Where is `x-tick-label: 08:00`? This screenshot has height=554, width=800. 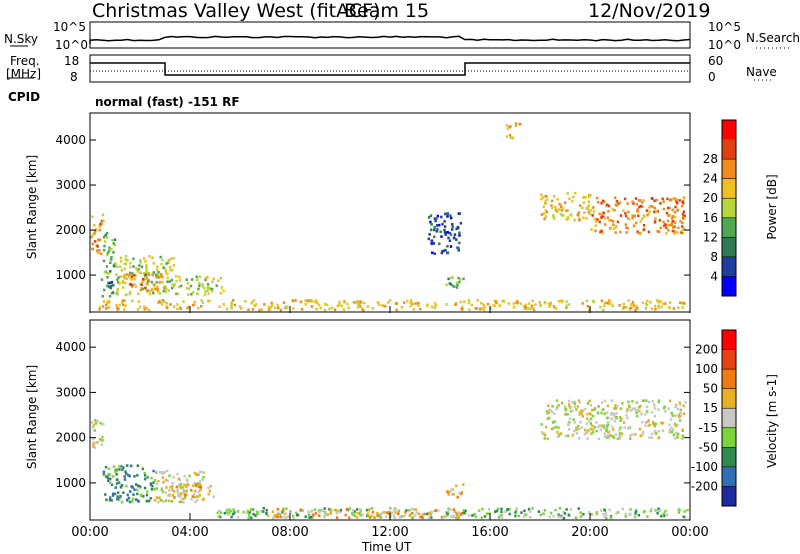 x-tick-label: 08:00 is located at coordinates (289, 532).